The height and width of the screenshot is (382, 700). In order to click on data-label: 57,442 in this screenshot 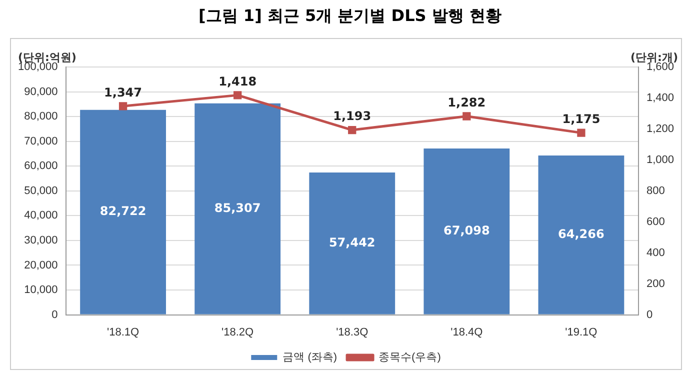, I will do `click(352, 243)`.